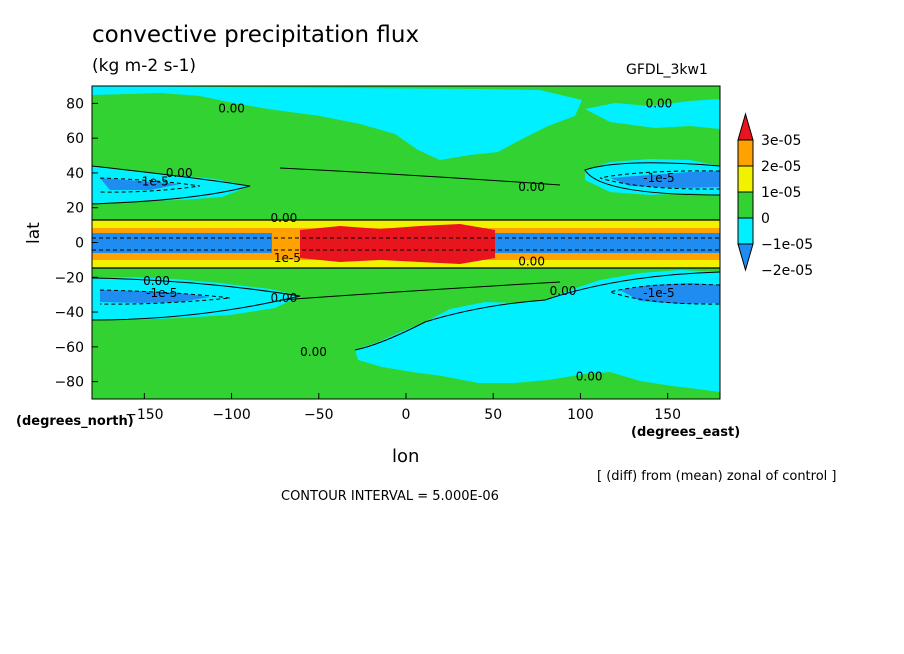 The height and width of the screenshot is (654, 904). I want to click on colorbar-level-label: 1e-05, so click(781, 193).